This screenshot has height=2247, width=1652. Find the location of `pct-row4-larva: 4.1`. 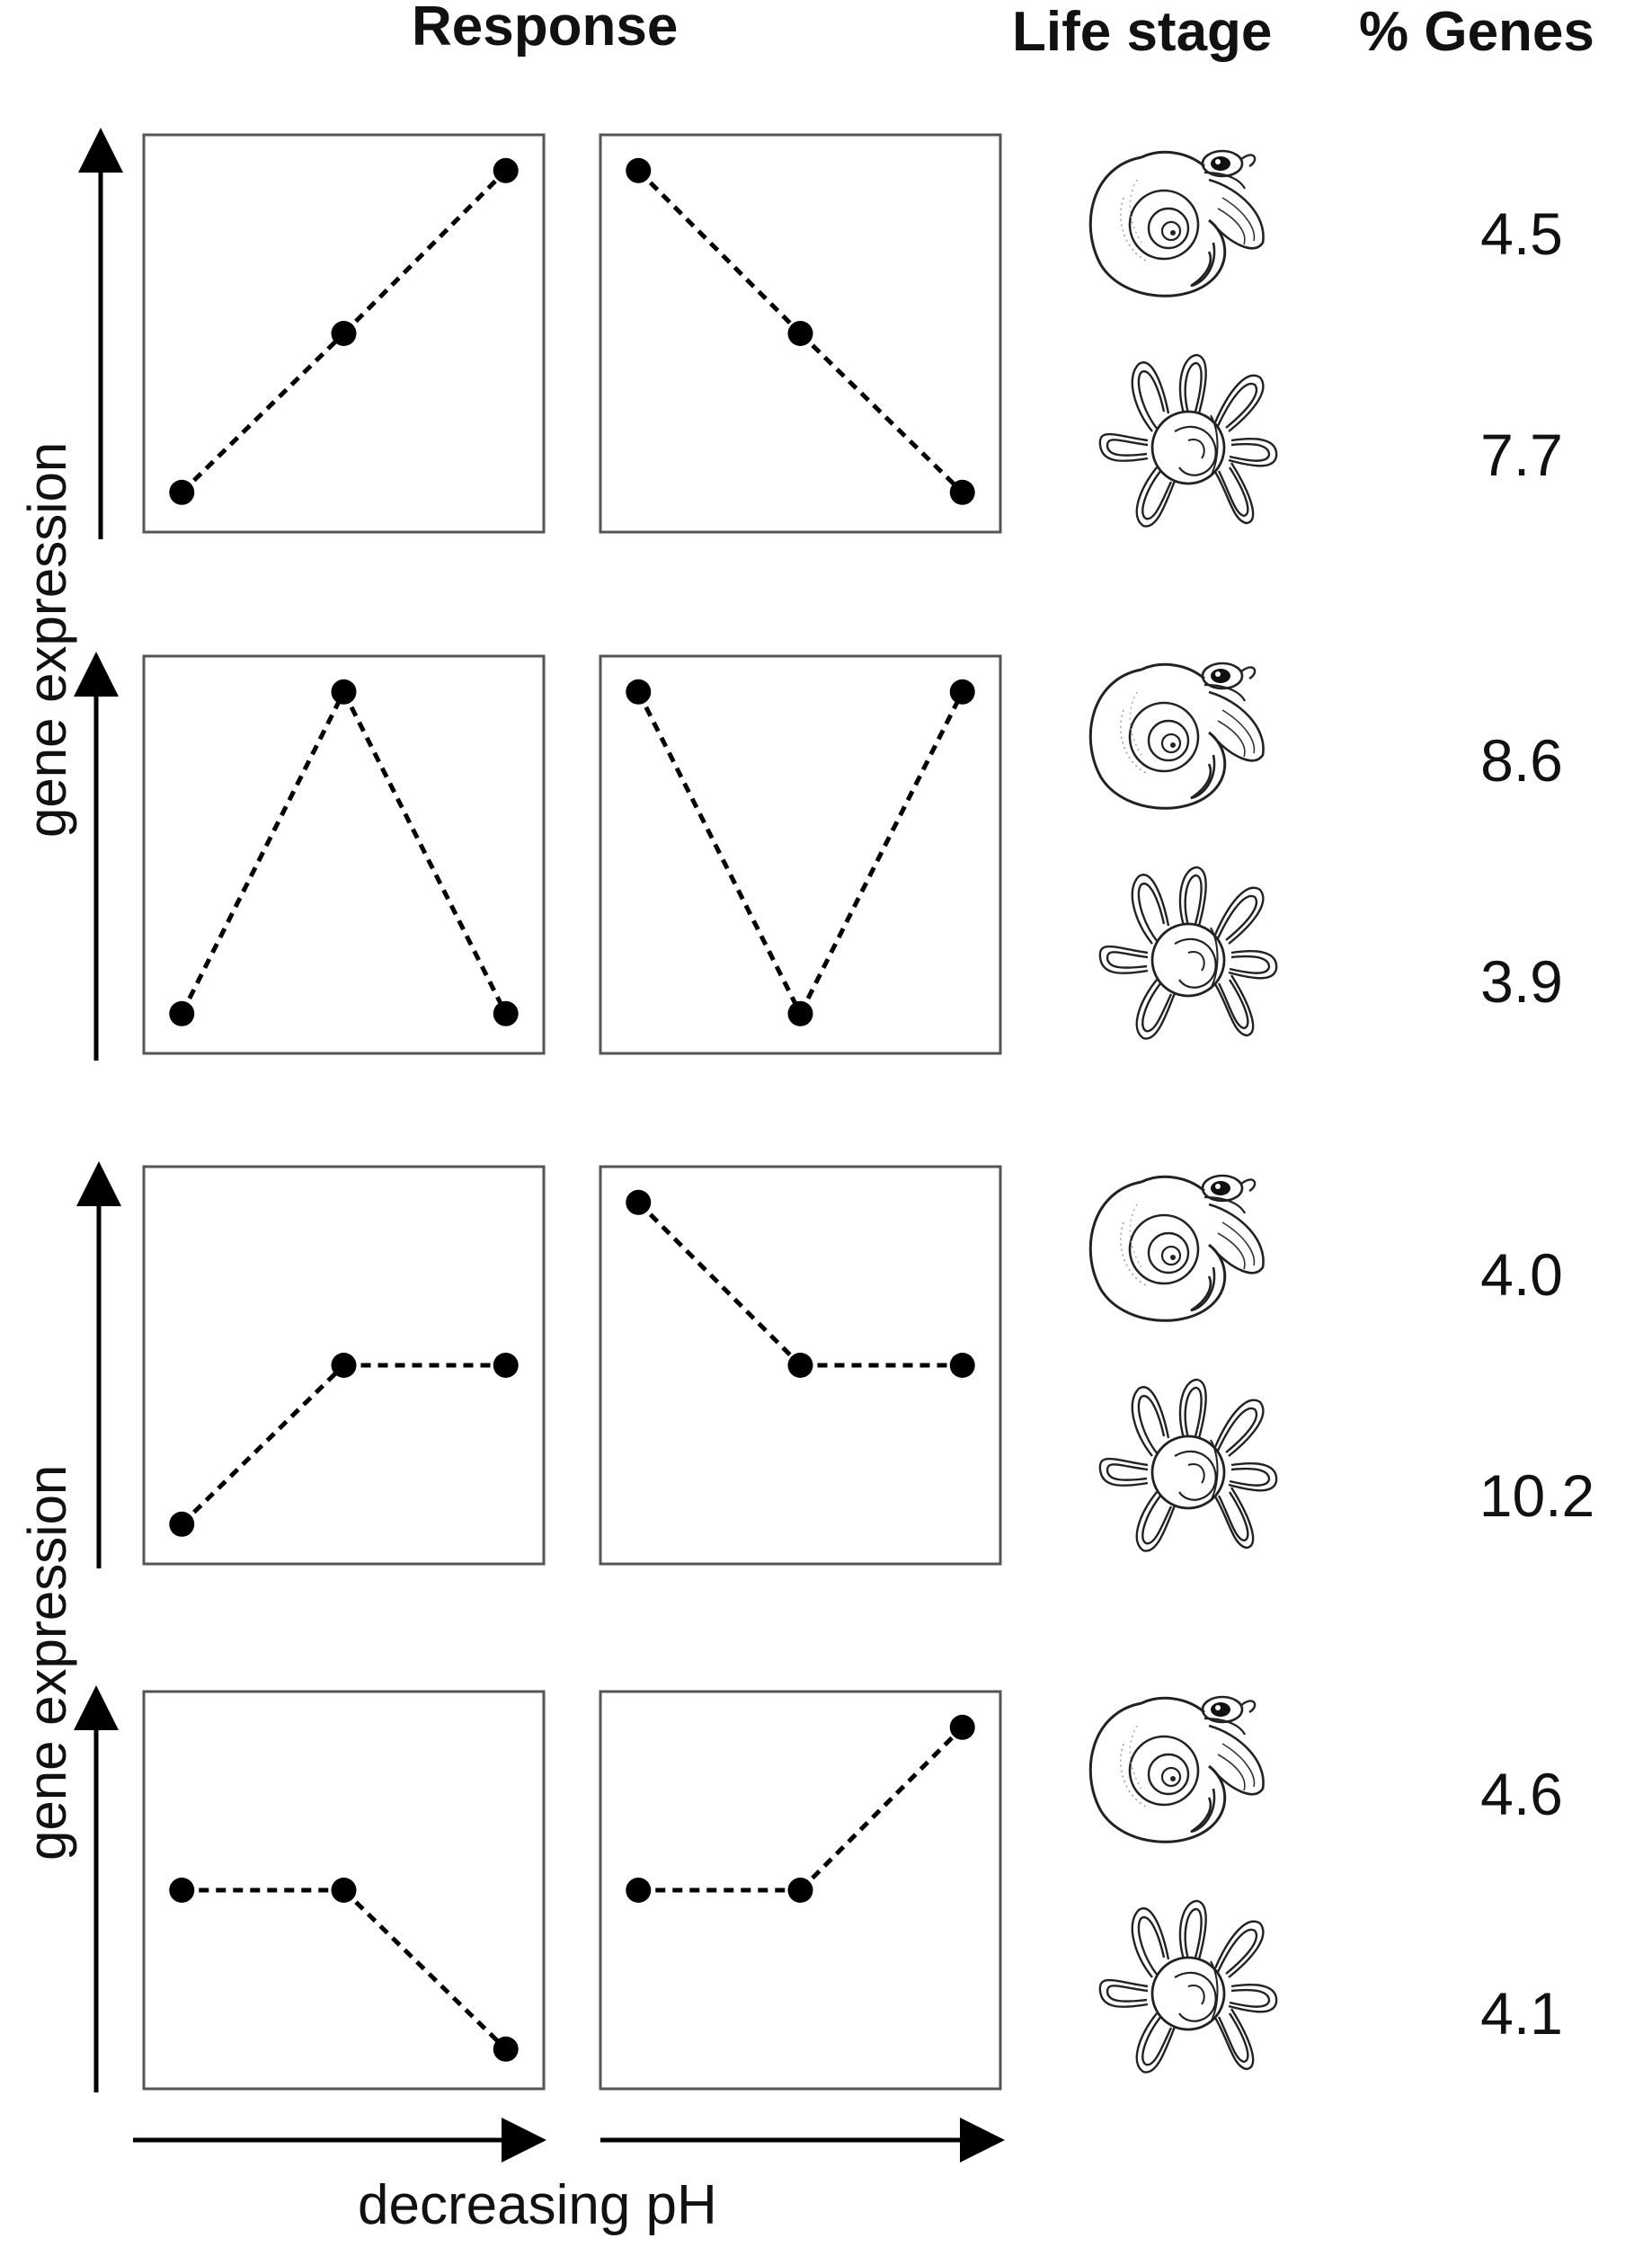

pct-row4-larva: 4.1 is located at coordinates (1521, 2014).